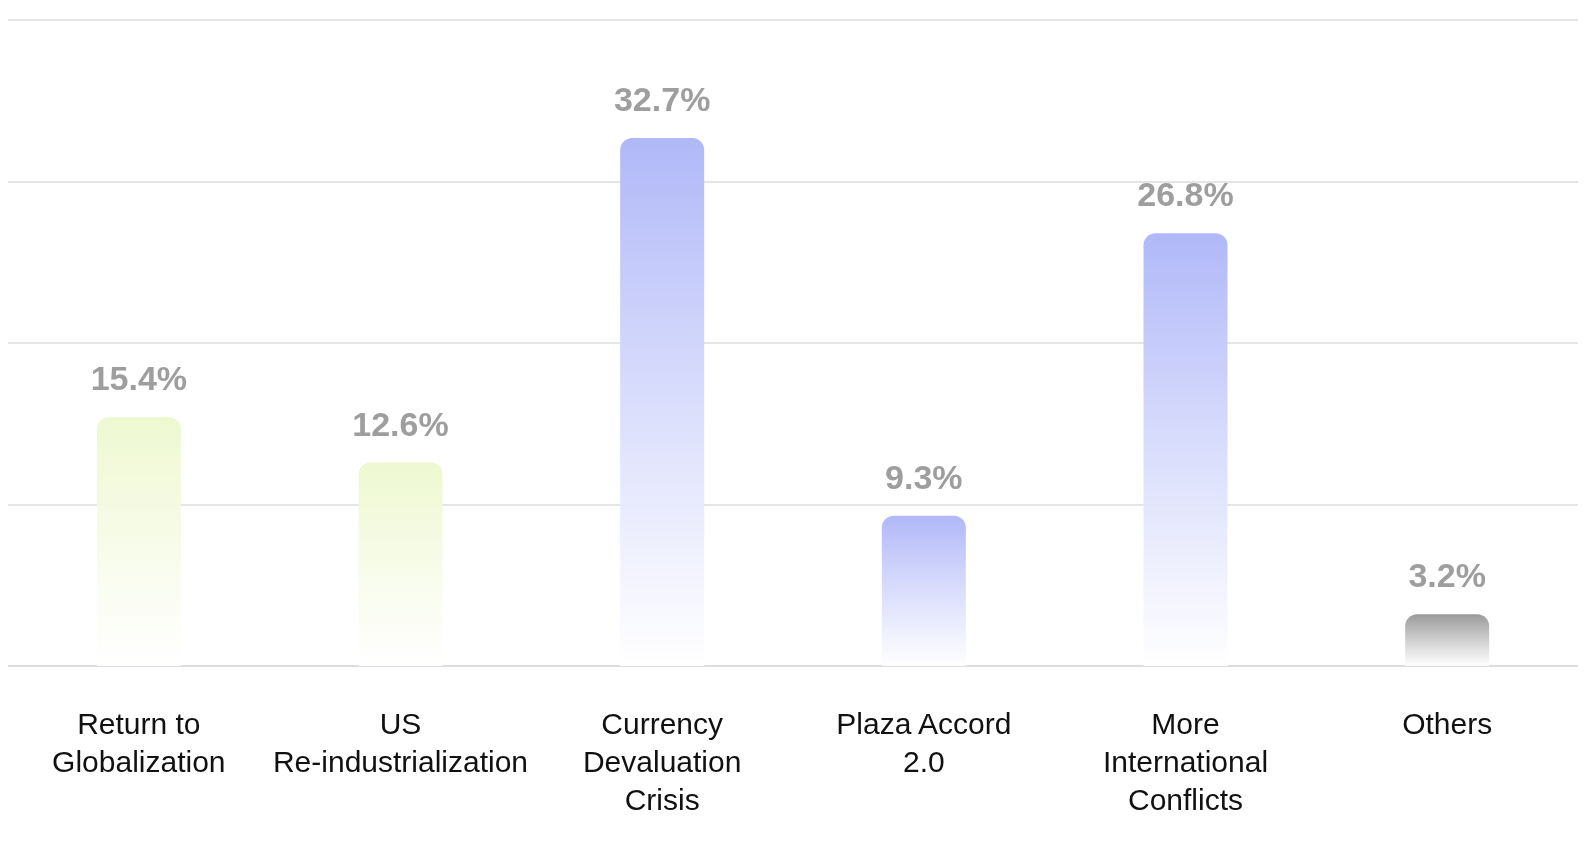 The width and height of the screenshot is (1586, 854). I want to click on data-label: 26.8%, so click(1185, 194).